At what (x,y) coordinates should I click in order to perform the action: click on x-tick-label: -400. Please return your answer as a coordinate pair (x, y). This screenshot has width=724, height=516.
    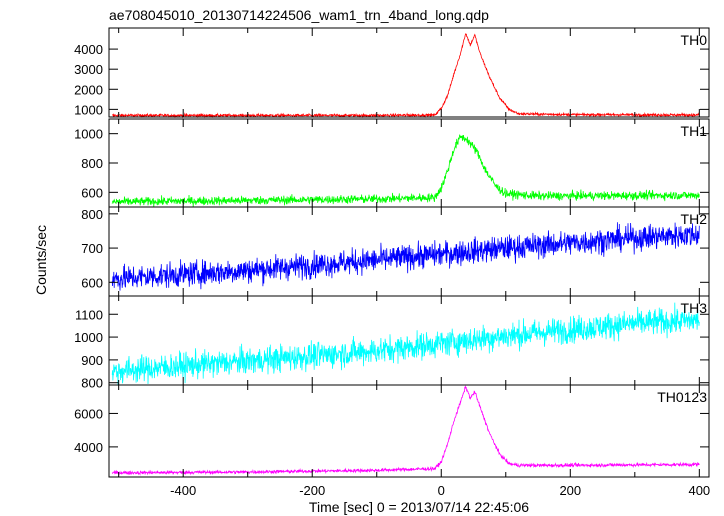
    Looking at the image, I should click on (183, 490).